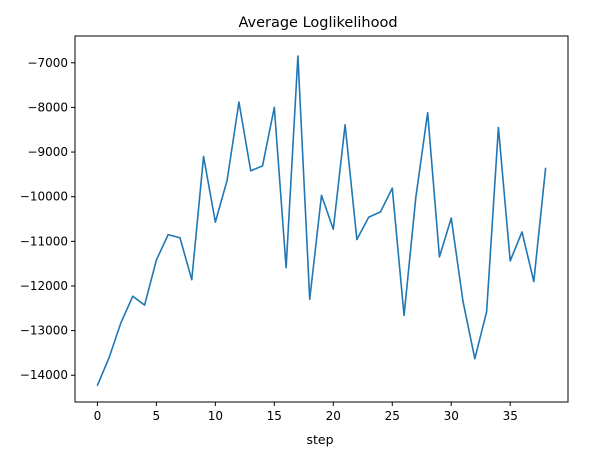 The width and height of the screenshot is (611, 451). I want to click on x-tick-label: 35, so click(510, 416).